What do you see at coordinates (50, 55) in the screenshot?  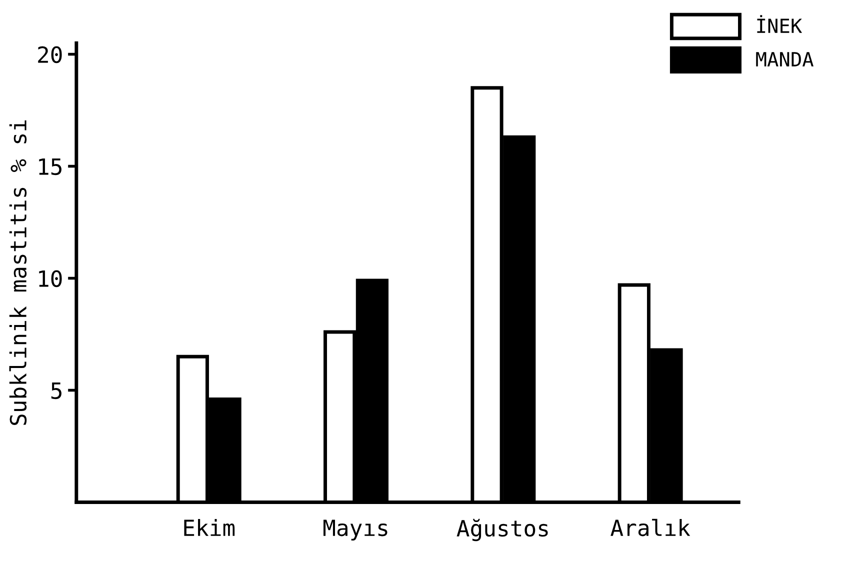 I see `y-tick-label: 20` at bounding box center [50, 55].